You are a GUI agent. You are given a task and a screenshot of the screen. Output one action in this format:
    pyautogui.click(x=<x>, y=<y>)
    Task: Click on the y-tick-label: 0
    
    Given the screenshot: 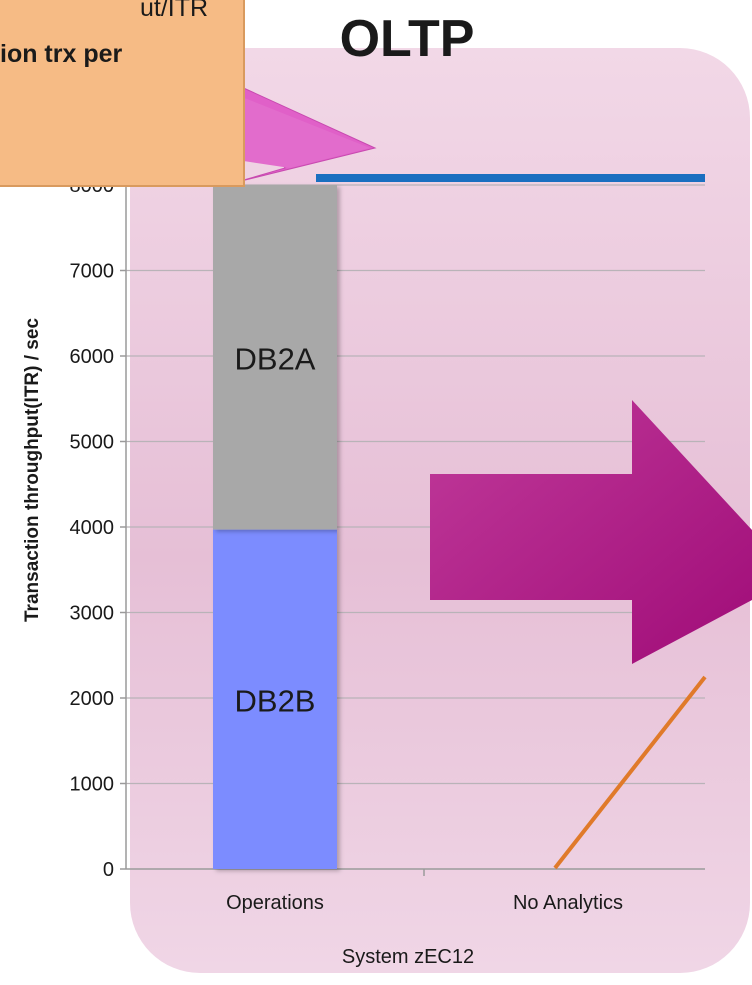 What is the action you would take?
    pyautogui.click(x=108, y=870)
    